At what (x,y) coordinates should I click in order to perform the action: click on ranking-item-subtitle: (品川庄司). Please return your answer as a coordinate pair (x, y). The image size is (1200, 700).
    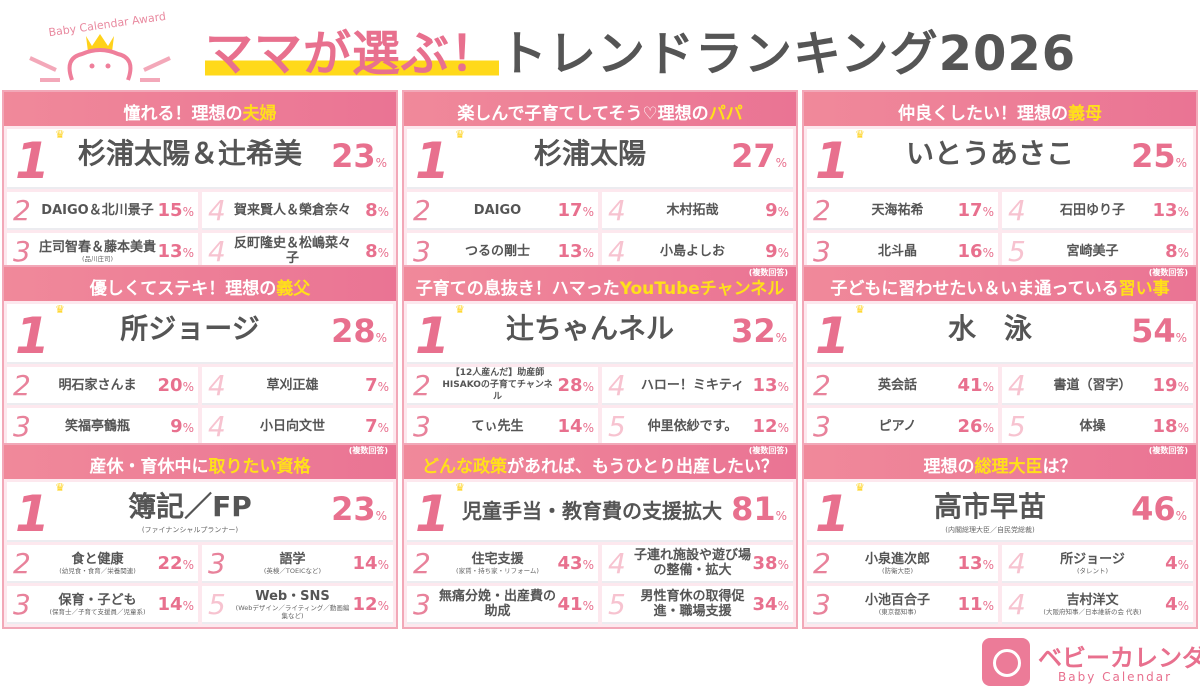
    Looking at the image, I should click on (97, 258).